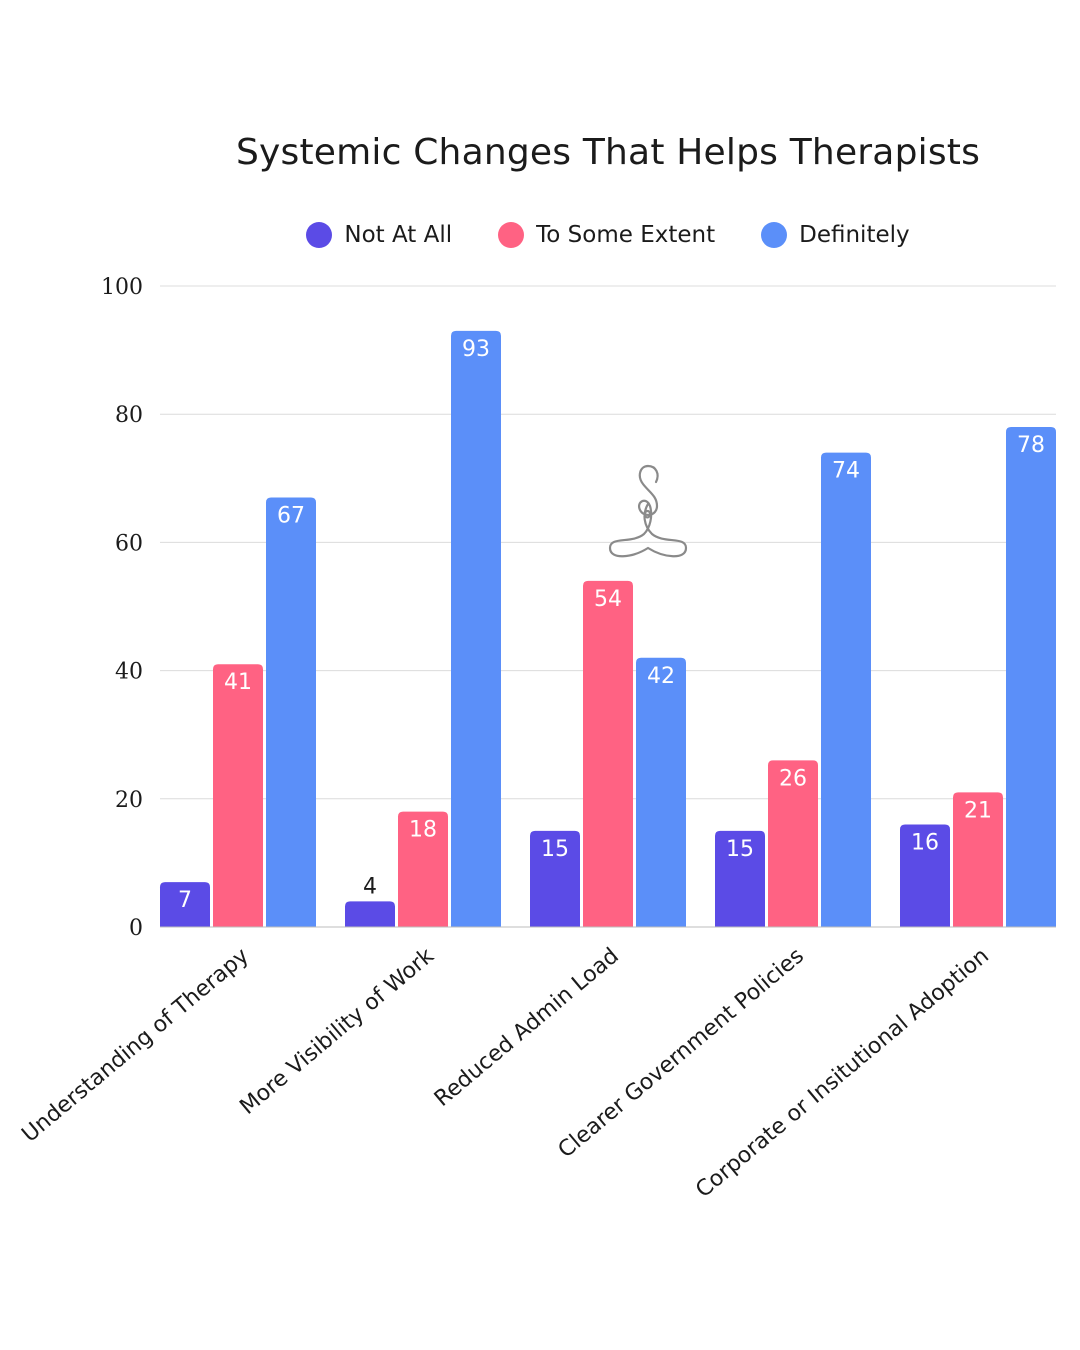 This screenshot has width=1080, height=1350. What do you see at coordinates (527, 1027) in the screenshot?
I see `x-tick-label-2: Reduced Admin Load` at bounding box center [527, 1027].